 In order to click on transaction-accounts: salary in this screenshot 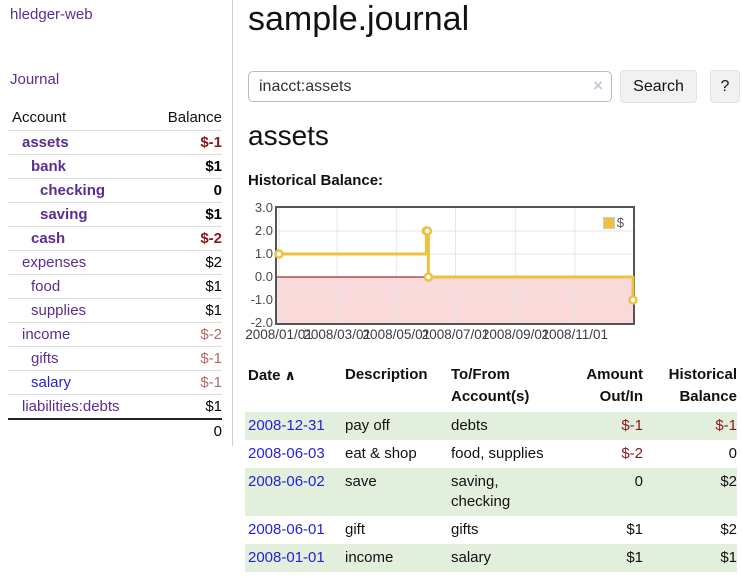, I will do `click(471, 557)`.